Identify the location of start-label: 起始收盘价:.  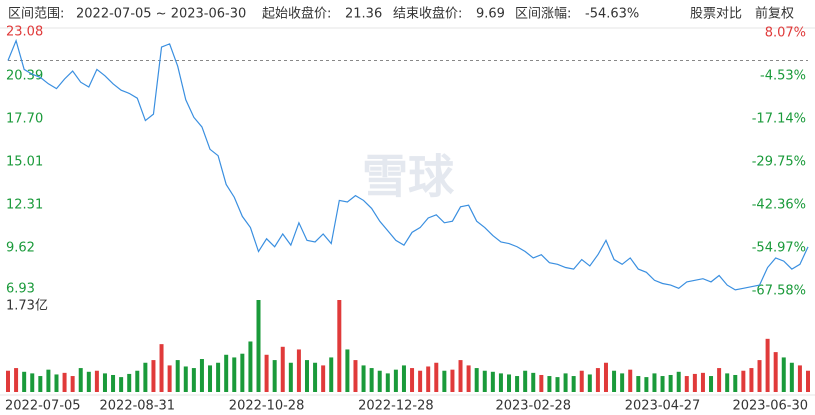
(296, 14).